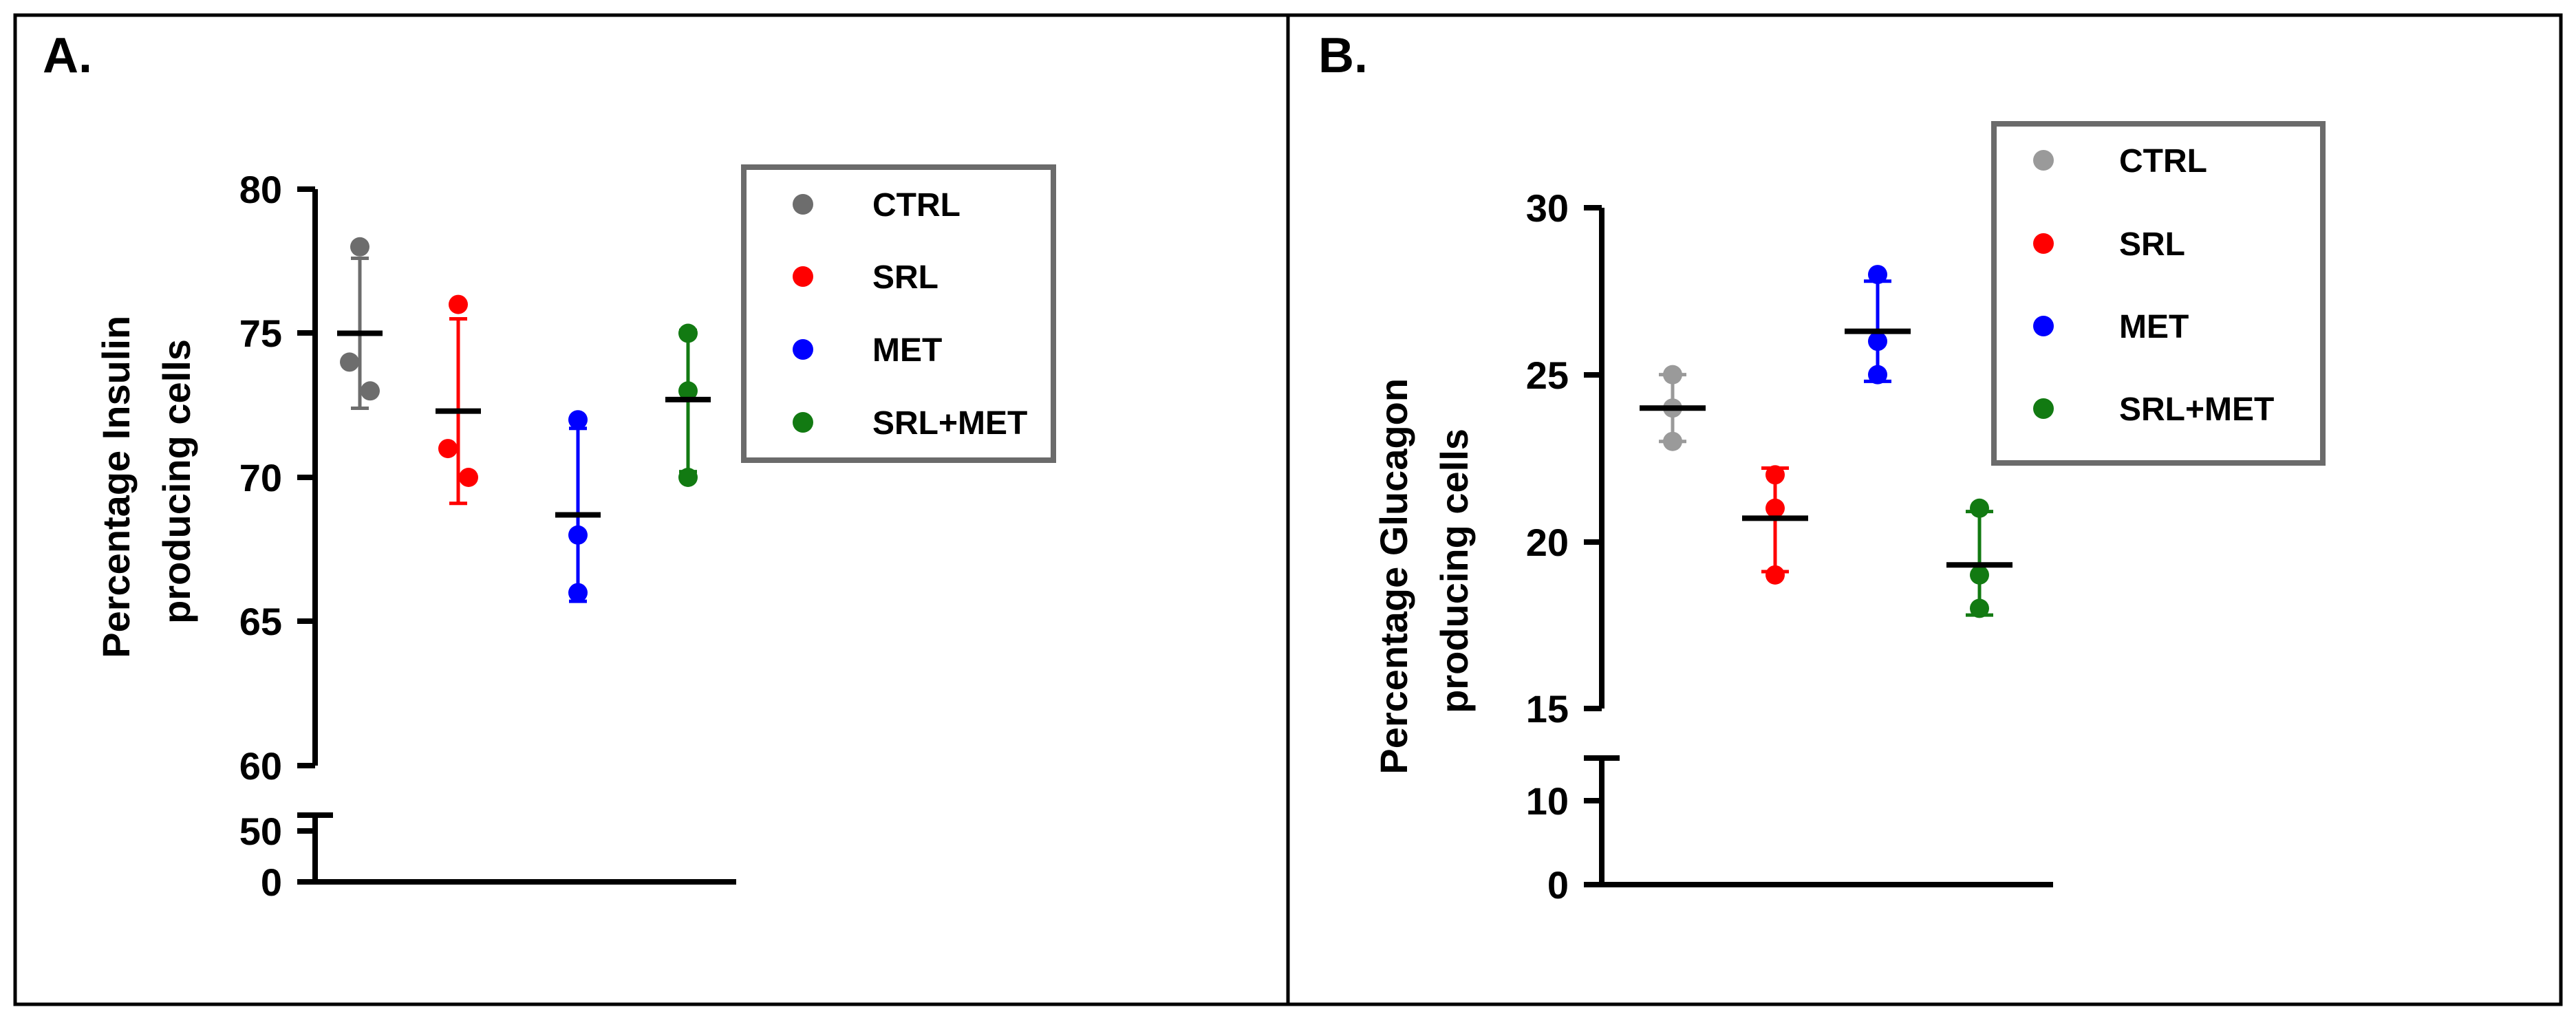 The image size is (2576, 1027). I want to click on panel-a-tick-label: 70, so click(260, 477).